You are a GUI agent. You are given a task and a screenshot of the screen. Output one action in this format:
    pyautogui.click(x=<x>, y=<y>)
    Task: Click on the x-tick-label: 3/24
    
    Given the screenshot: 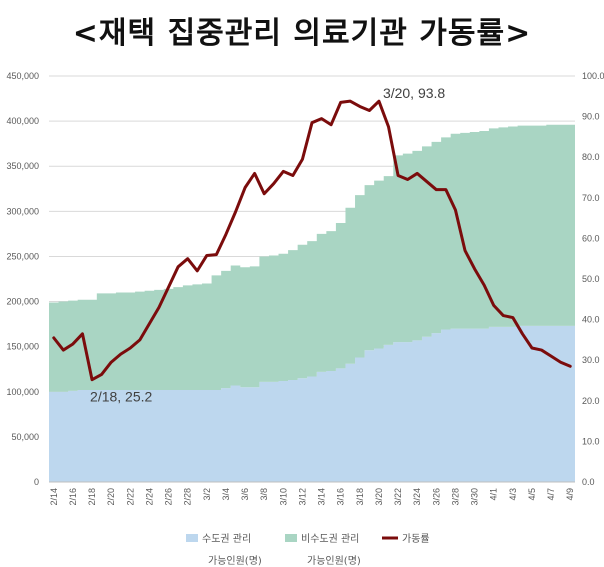 What is the action you would take?
    pyautogui.click(x=417, y=497)
    